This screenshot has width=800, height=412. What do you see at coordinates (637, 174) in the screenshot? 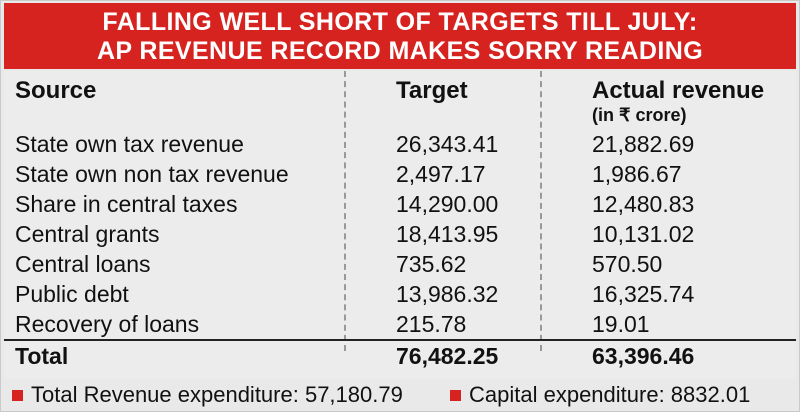
I see `row-actual: 1,986.67` at bounding box center [637, 174].